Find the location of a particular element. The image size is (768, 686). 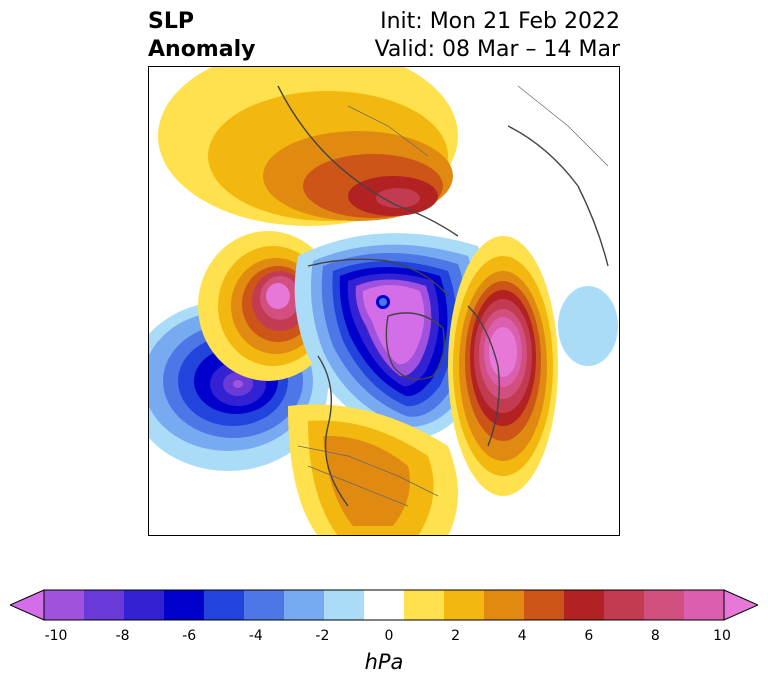

title-field: Anomaly is located at coordinates (202, 49).